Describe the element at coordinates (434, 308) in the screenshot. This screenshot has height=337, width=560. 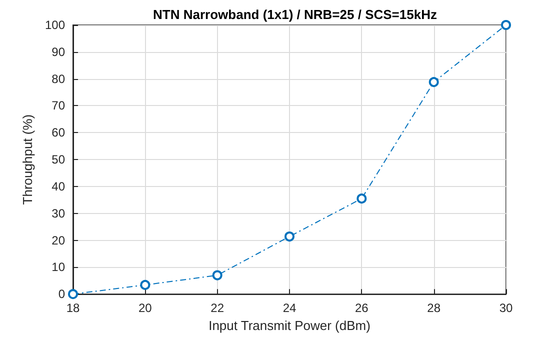
I see `x-tick-label: 28` at that location.